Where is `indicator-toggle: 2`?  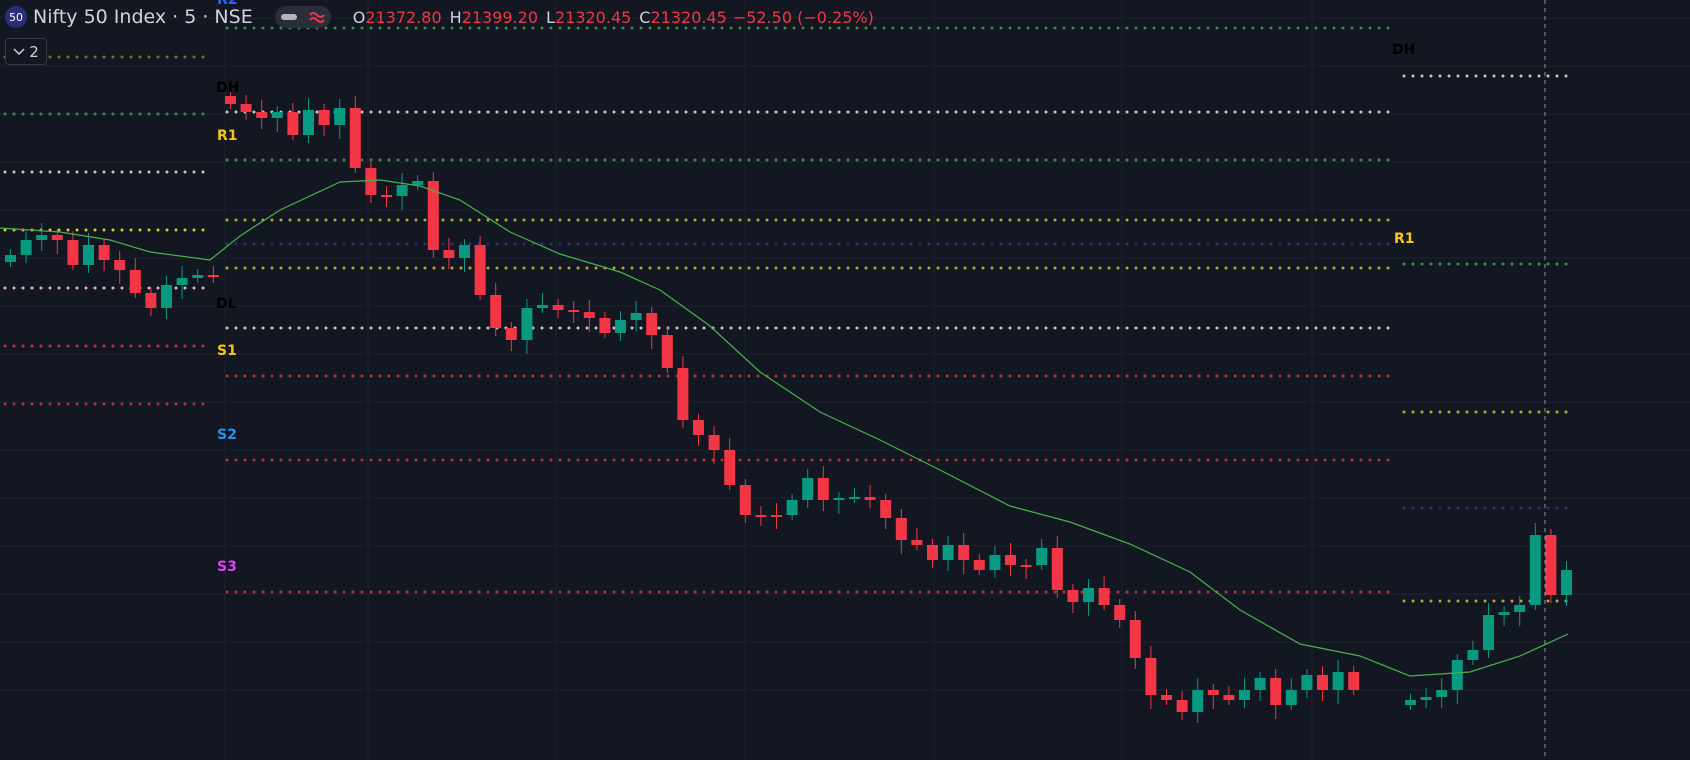 indicator-toggle: 2 is located at coordinates (26, 51).